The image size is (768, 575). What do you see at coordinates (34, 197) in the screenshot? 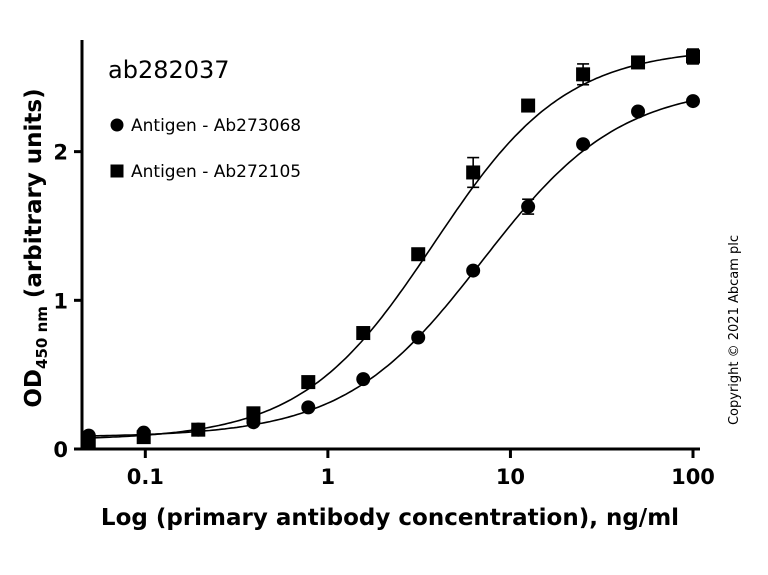
I see `y-axis-title-suffix: (arbitrary units)` at bounding box center [34, 197].